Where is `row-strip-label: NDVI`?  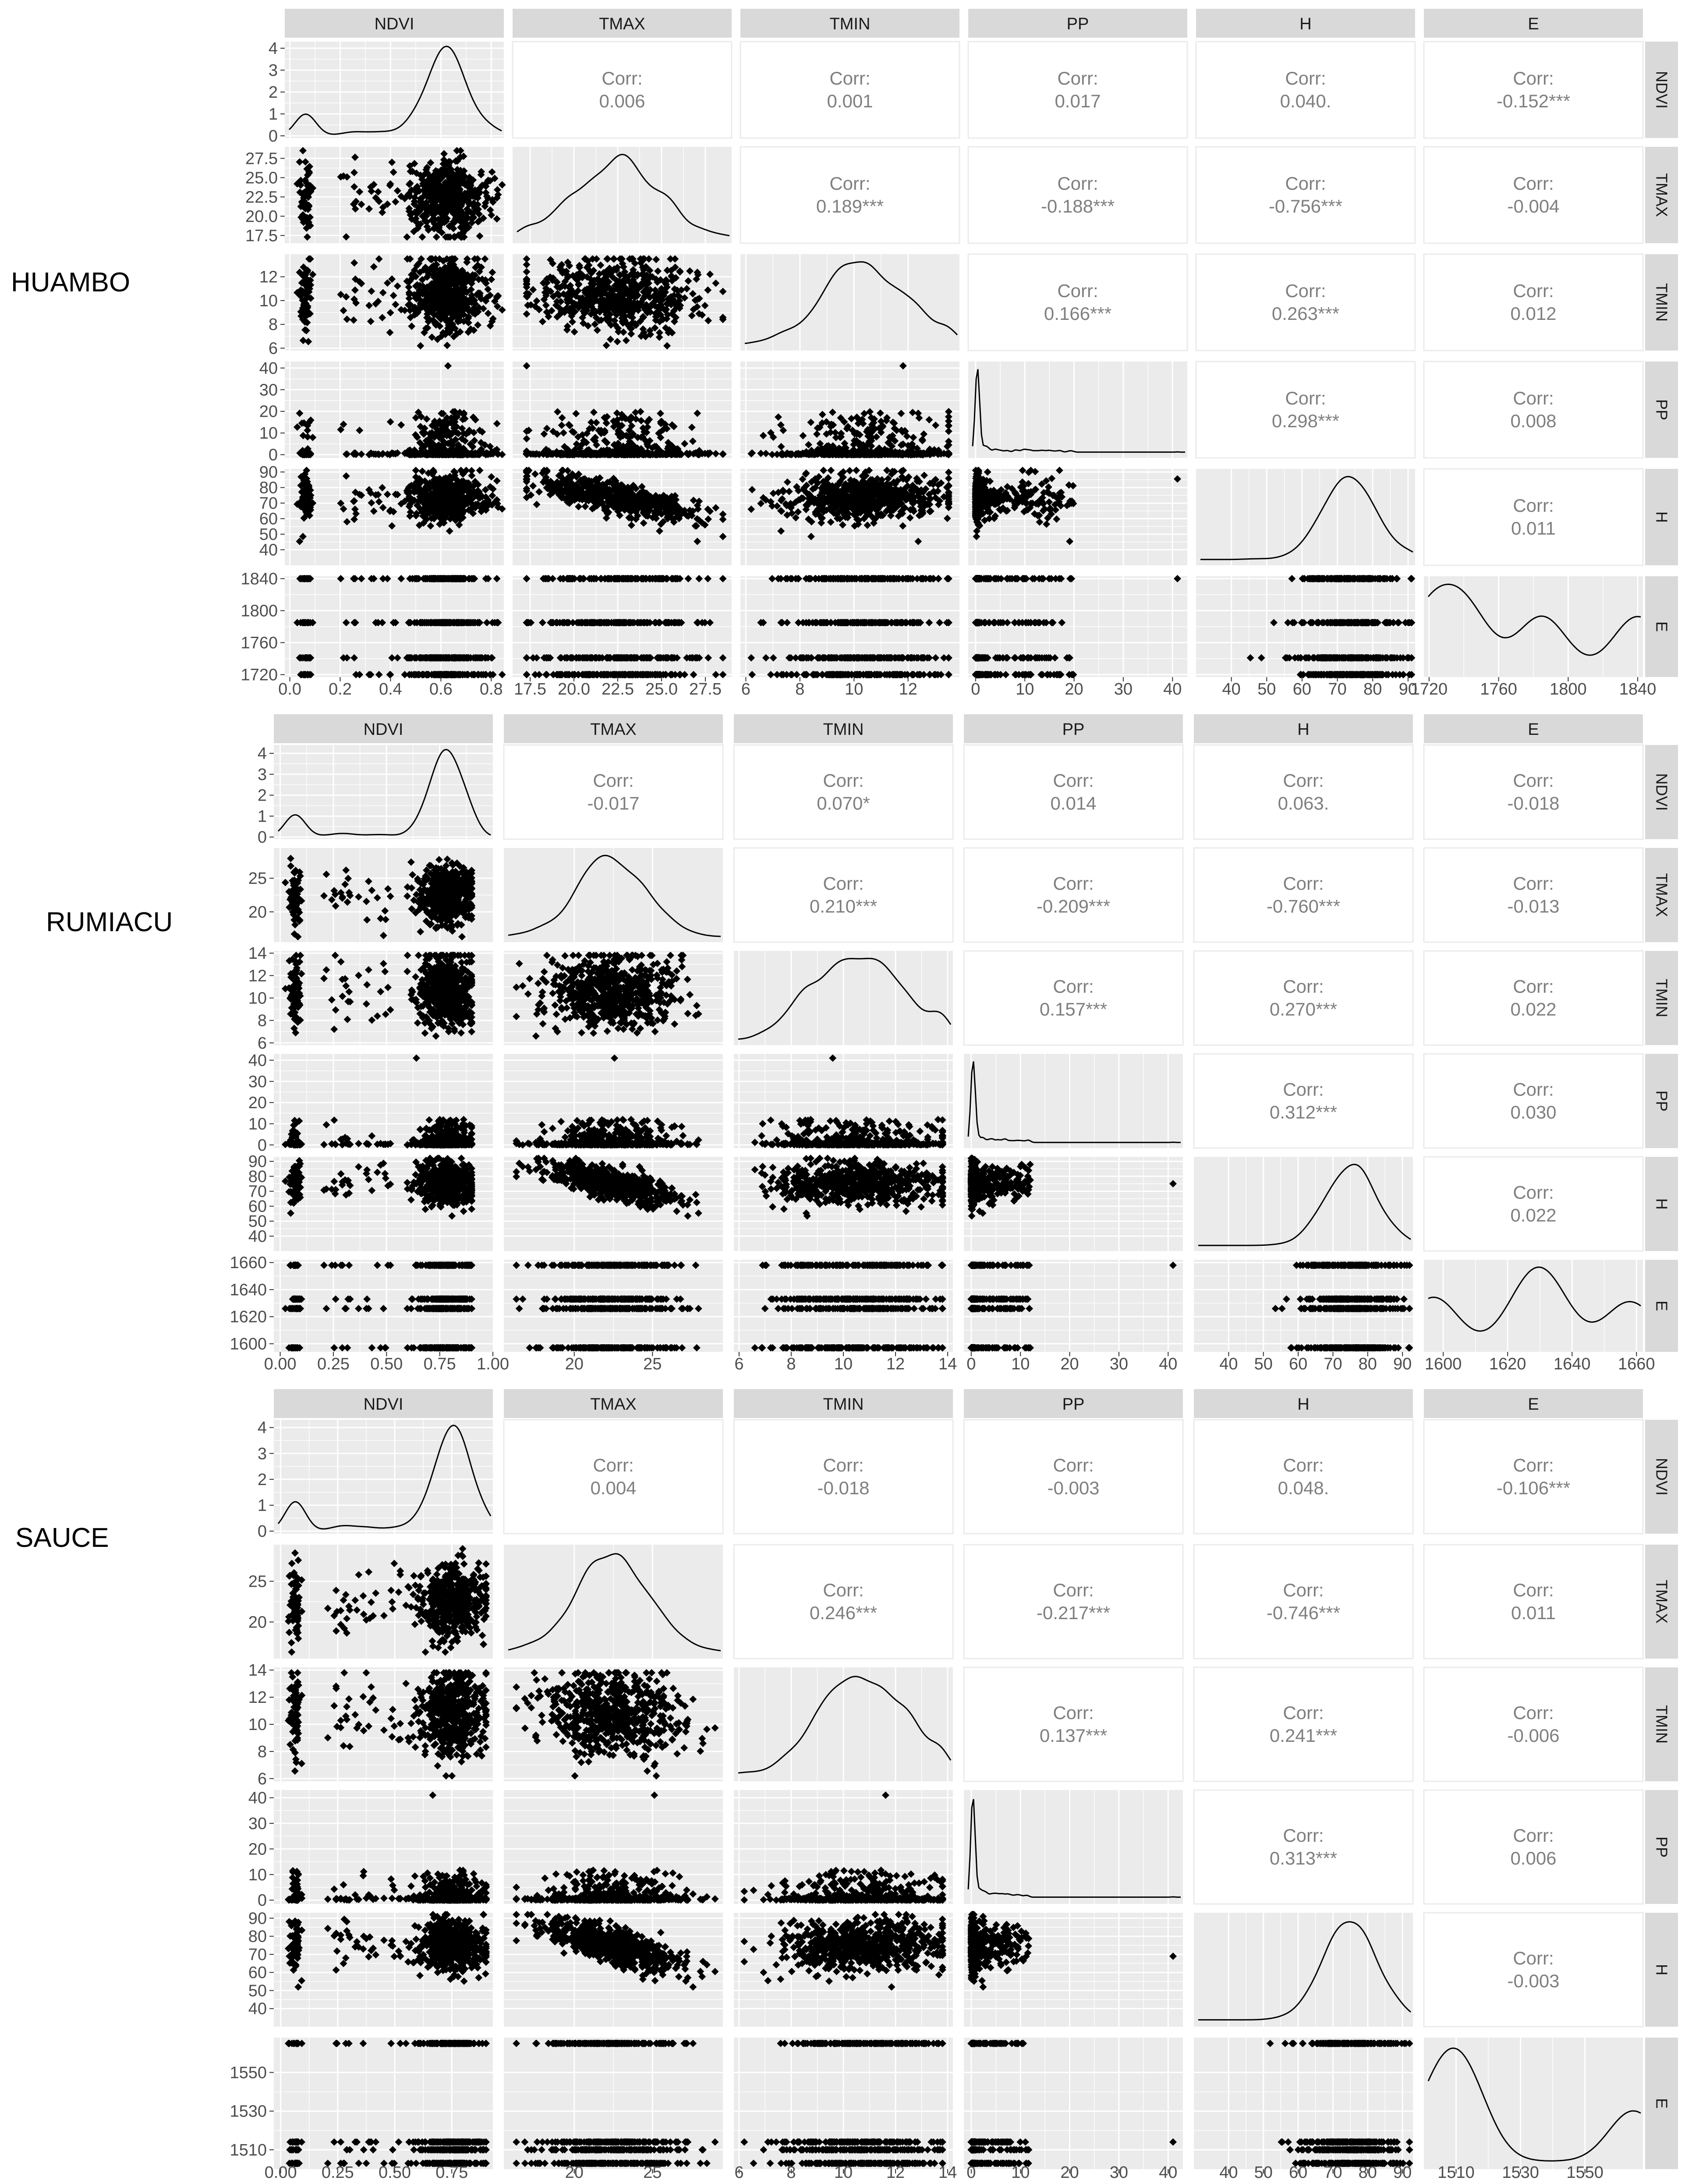
row-strip-label: NDVI is located at coordinates (1662, 90).